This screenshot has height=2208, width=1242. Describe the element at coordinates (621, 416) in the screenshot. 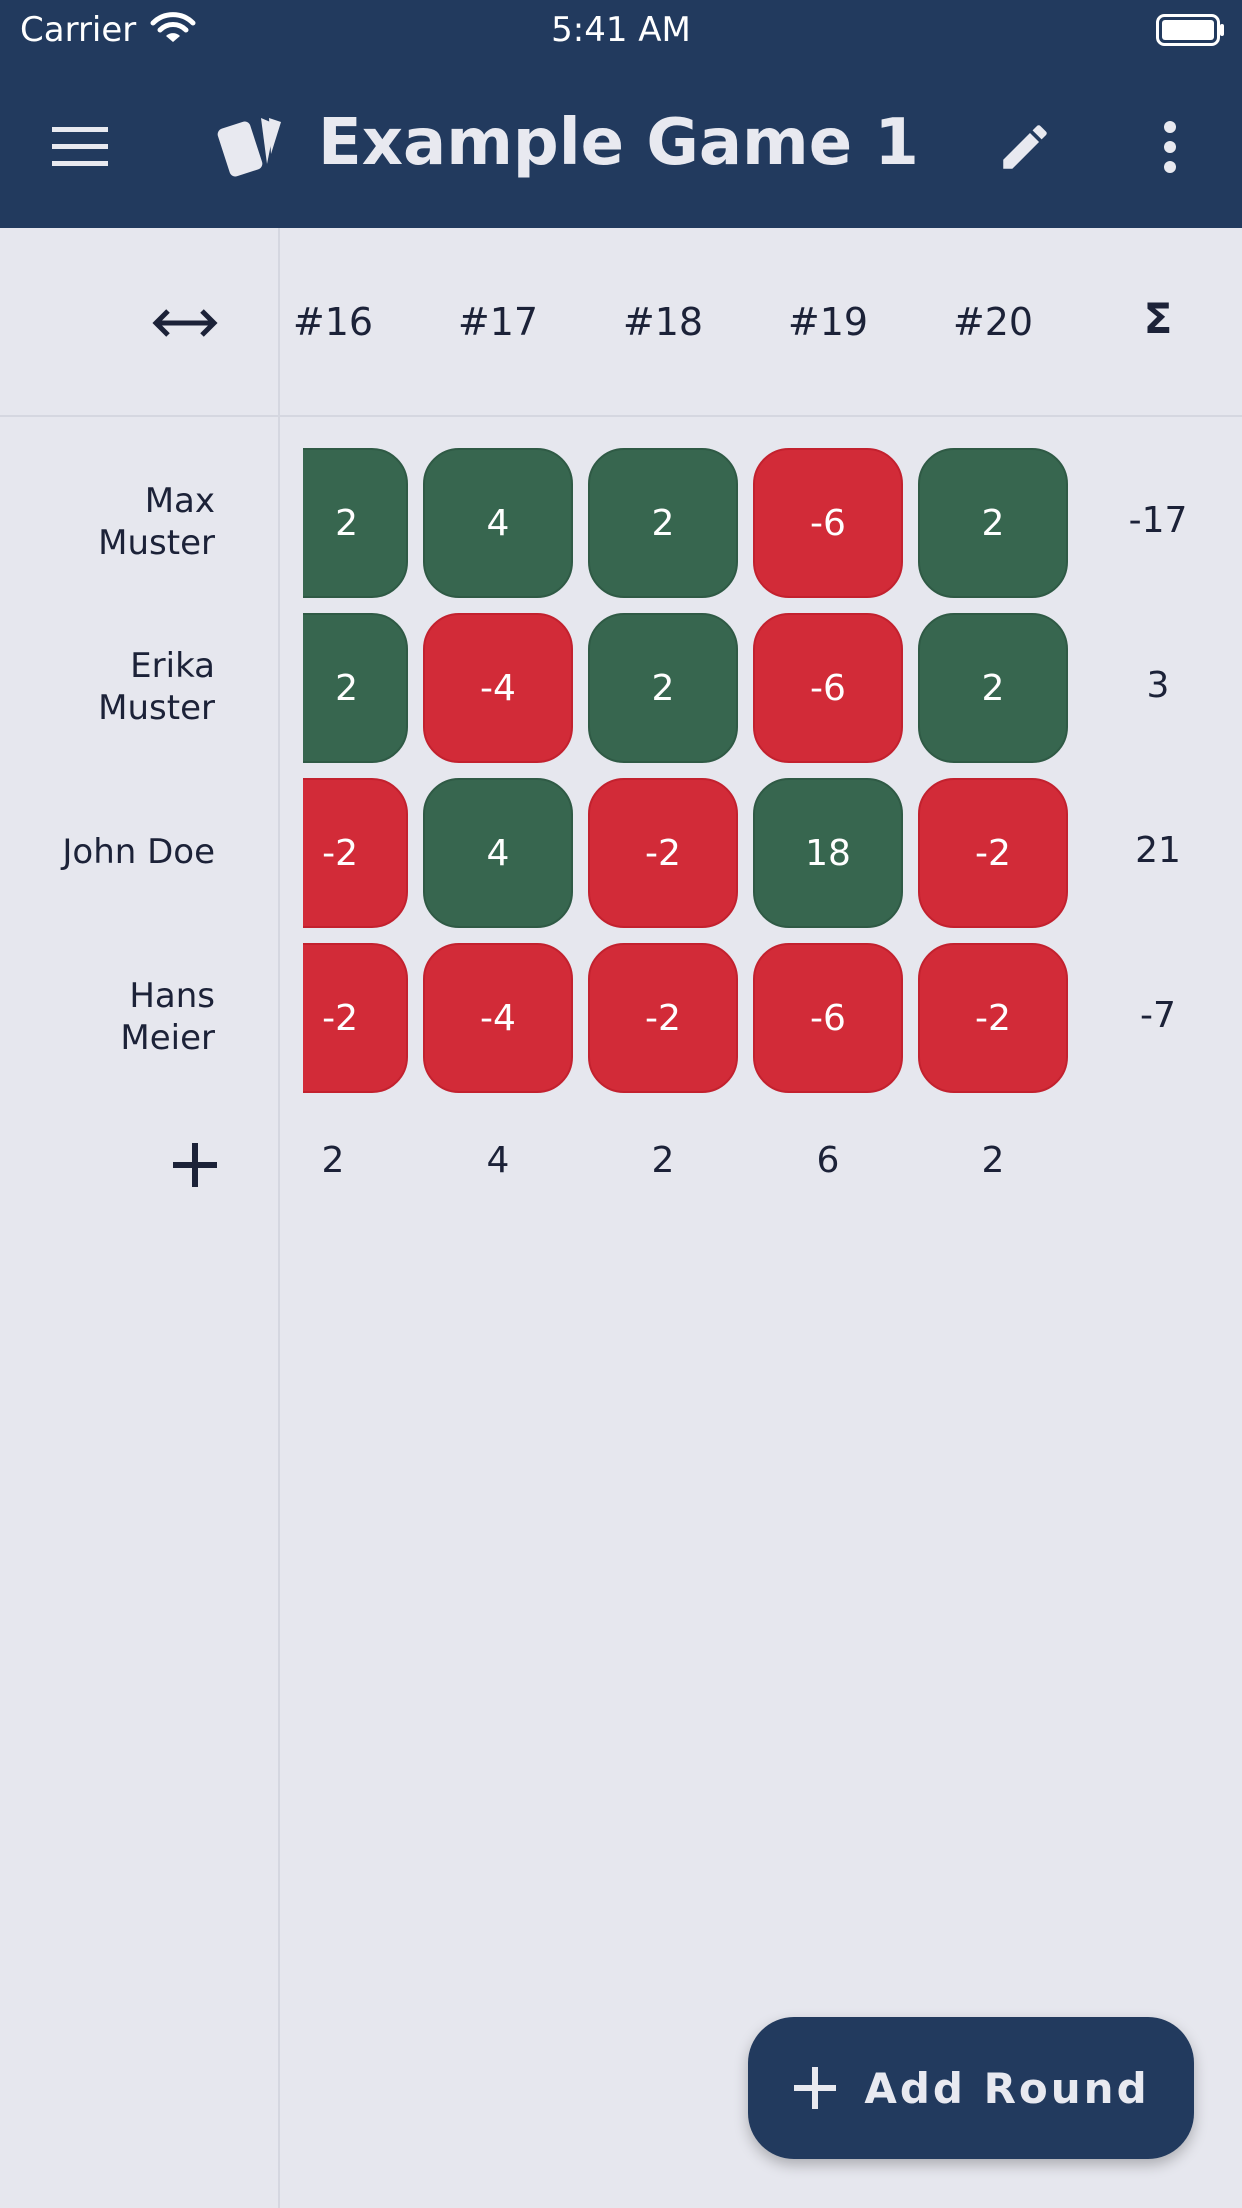

I see `header-divider` at that location.